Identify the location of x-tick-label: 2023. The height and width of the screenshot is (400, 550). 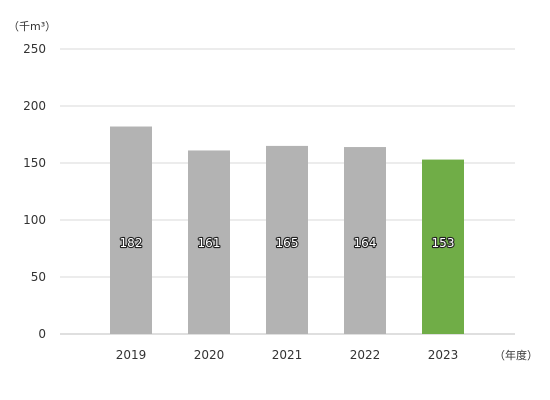
(443, 355).